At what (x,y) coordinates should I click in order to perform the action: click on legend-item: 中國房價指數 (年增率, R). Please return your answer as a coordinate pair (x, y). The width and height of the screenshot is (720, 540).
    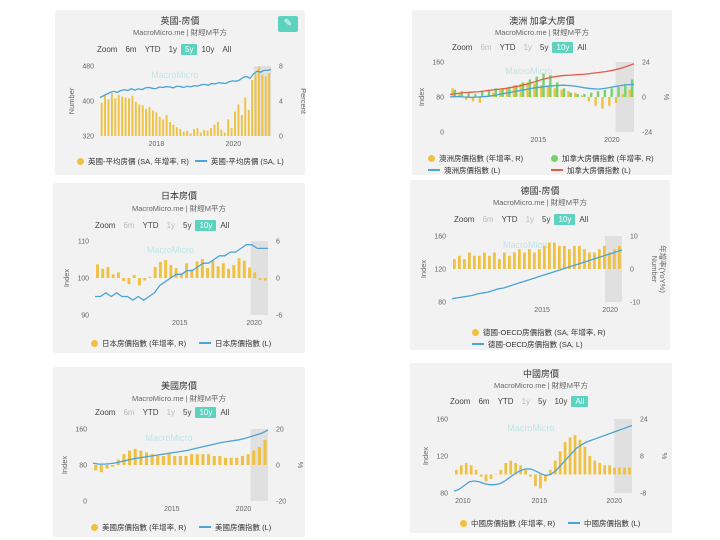
    Looking at the image, I should click on (511, 523).